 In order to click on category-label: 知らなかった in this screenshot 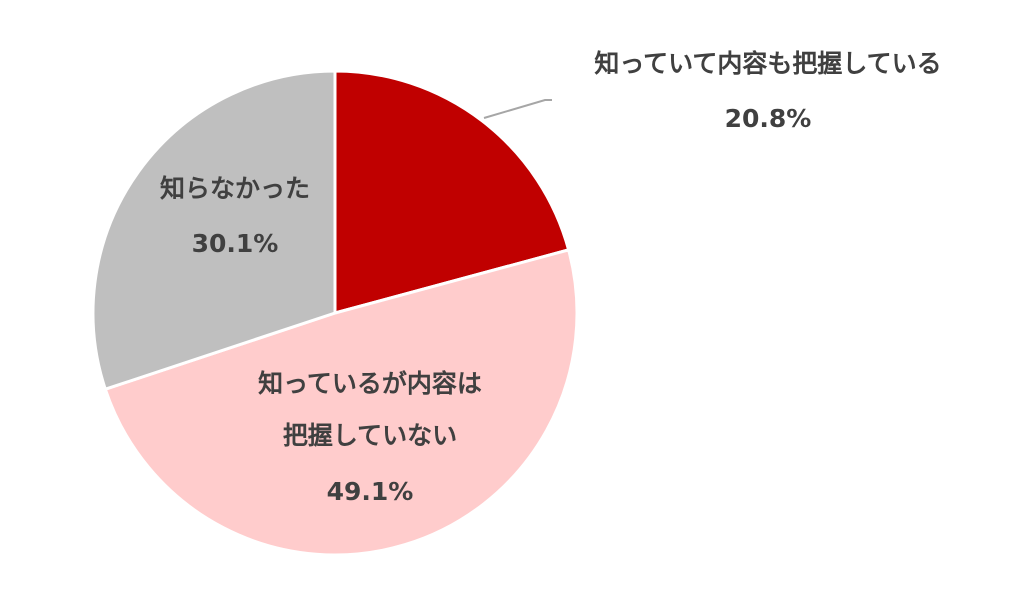, I will do `click(235, 188)`.